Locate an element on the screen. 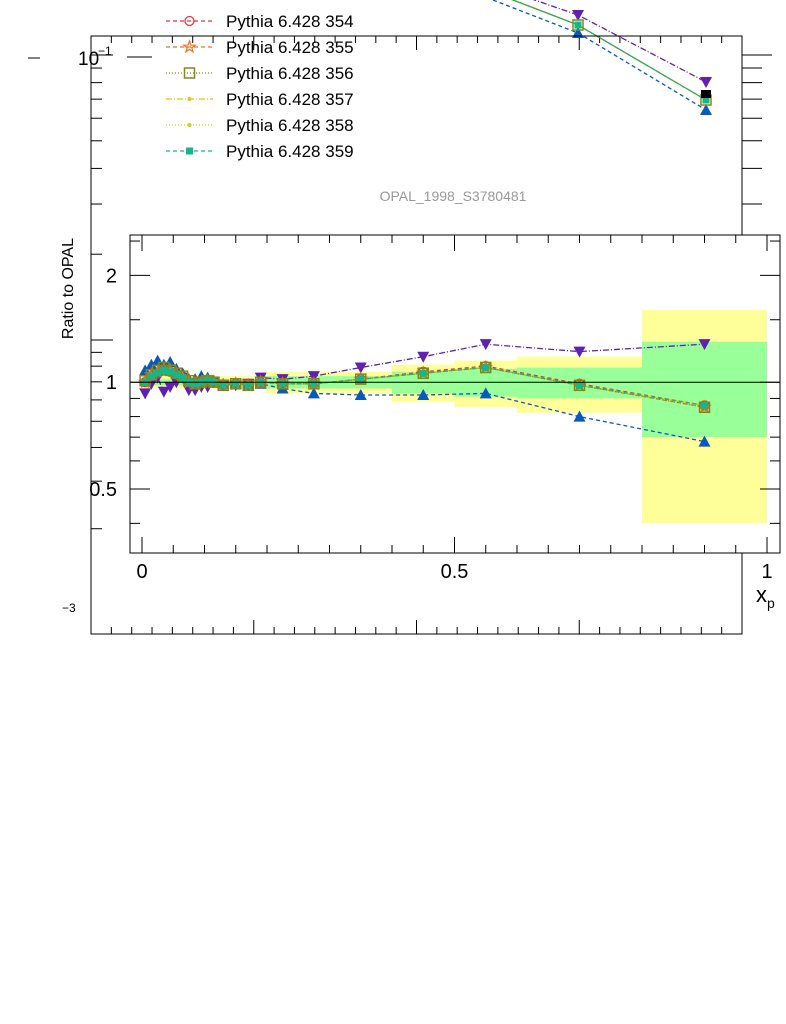 The height and width of the screenshot is (1024, 786). y-tick-label: 1 is located at coordinates (111, 383).